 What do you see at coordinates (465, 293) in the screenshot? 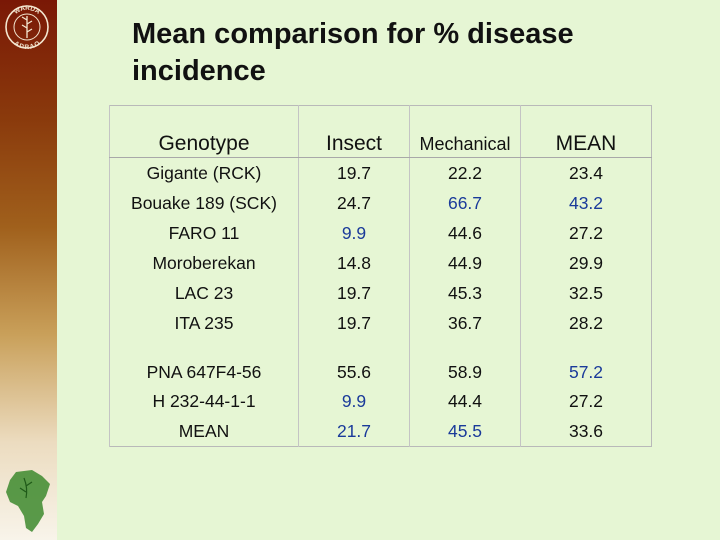
I see `cell-mechanical: 45.3` at bounding box center [465, 293].